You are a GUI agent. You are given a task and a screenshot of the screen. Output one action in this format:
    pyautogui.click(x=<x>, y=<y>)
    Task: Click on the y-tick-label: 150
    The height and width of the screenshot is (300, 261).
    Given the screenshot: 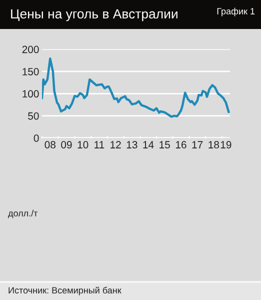 What is the action you would take?
    pyautogui.click(x=30, y=72)
    